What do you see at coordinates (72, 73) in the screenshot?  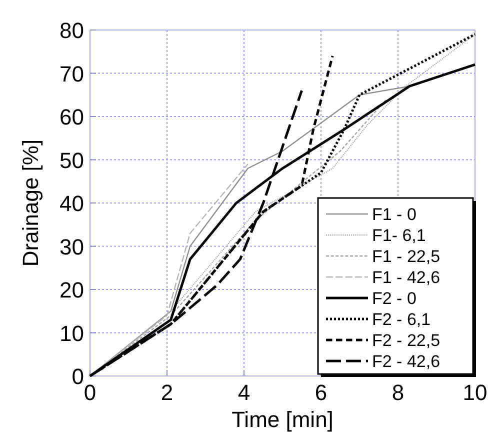 I see `y-tick-label: 70` at bounding box center [72, 73].